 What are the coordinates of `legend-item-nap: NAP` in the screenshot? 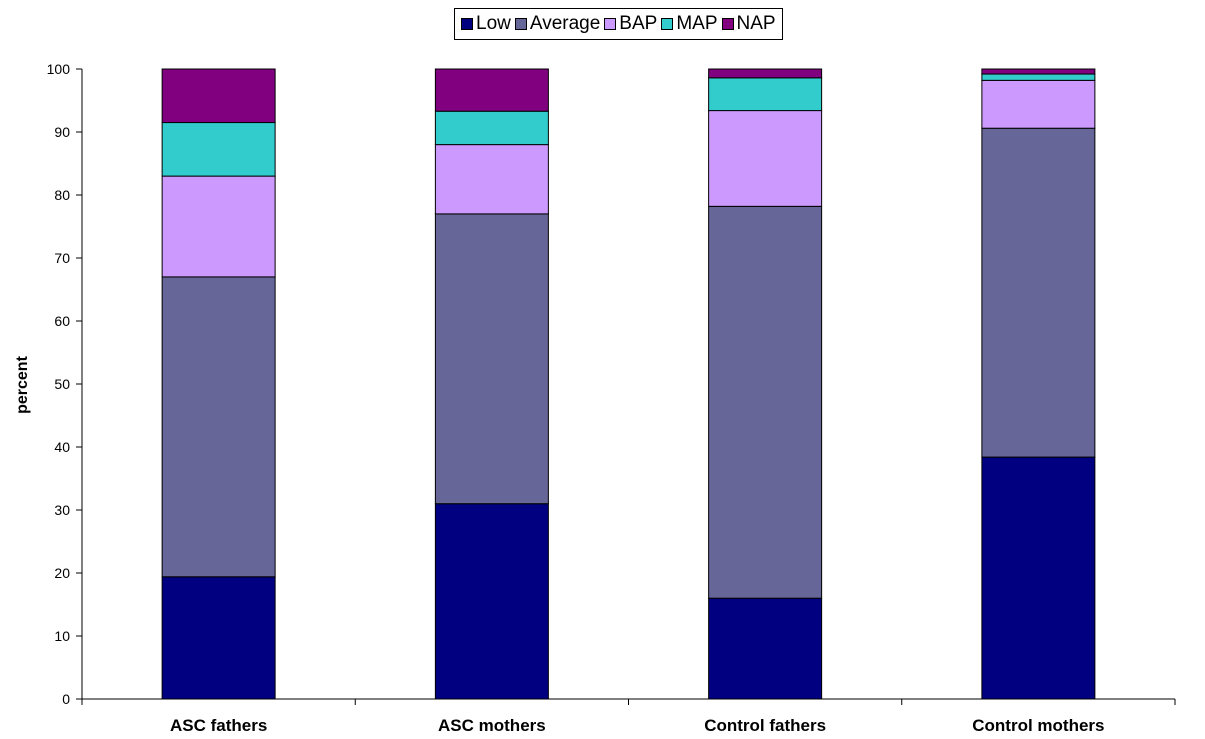 It's located at (748, 24).